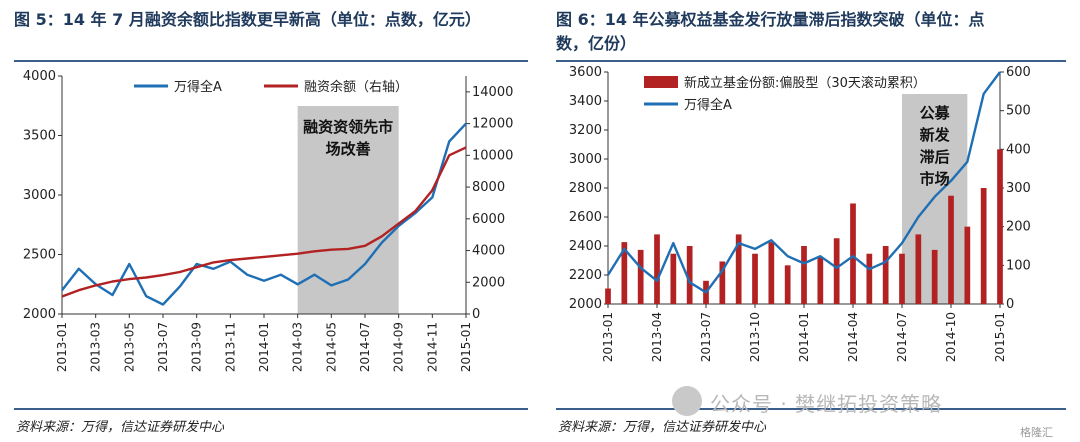  I want to click on left-bottom-rule, so click(271, 409).